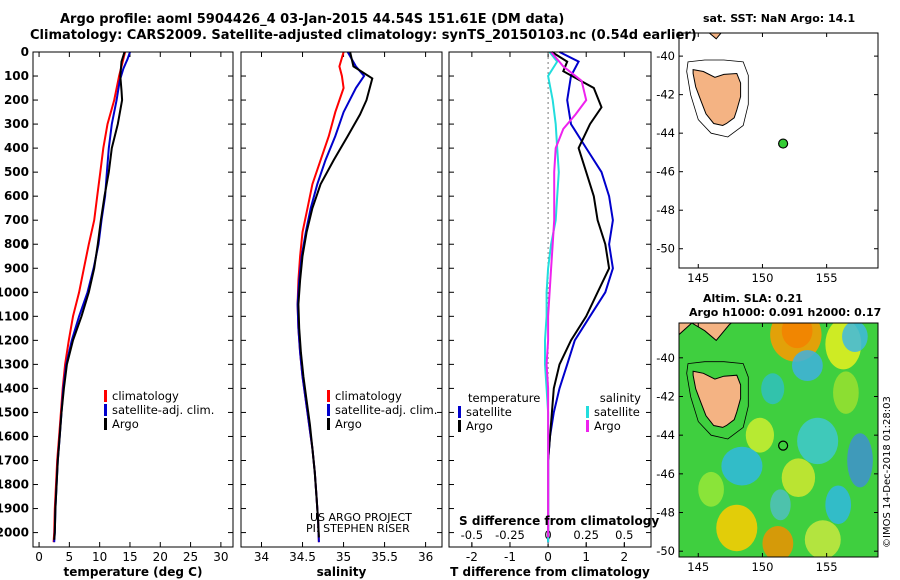  Describe the element at coordinates (220, 557) in the screenshot. I see `temperature-xtick-label: 30` at that location.